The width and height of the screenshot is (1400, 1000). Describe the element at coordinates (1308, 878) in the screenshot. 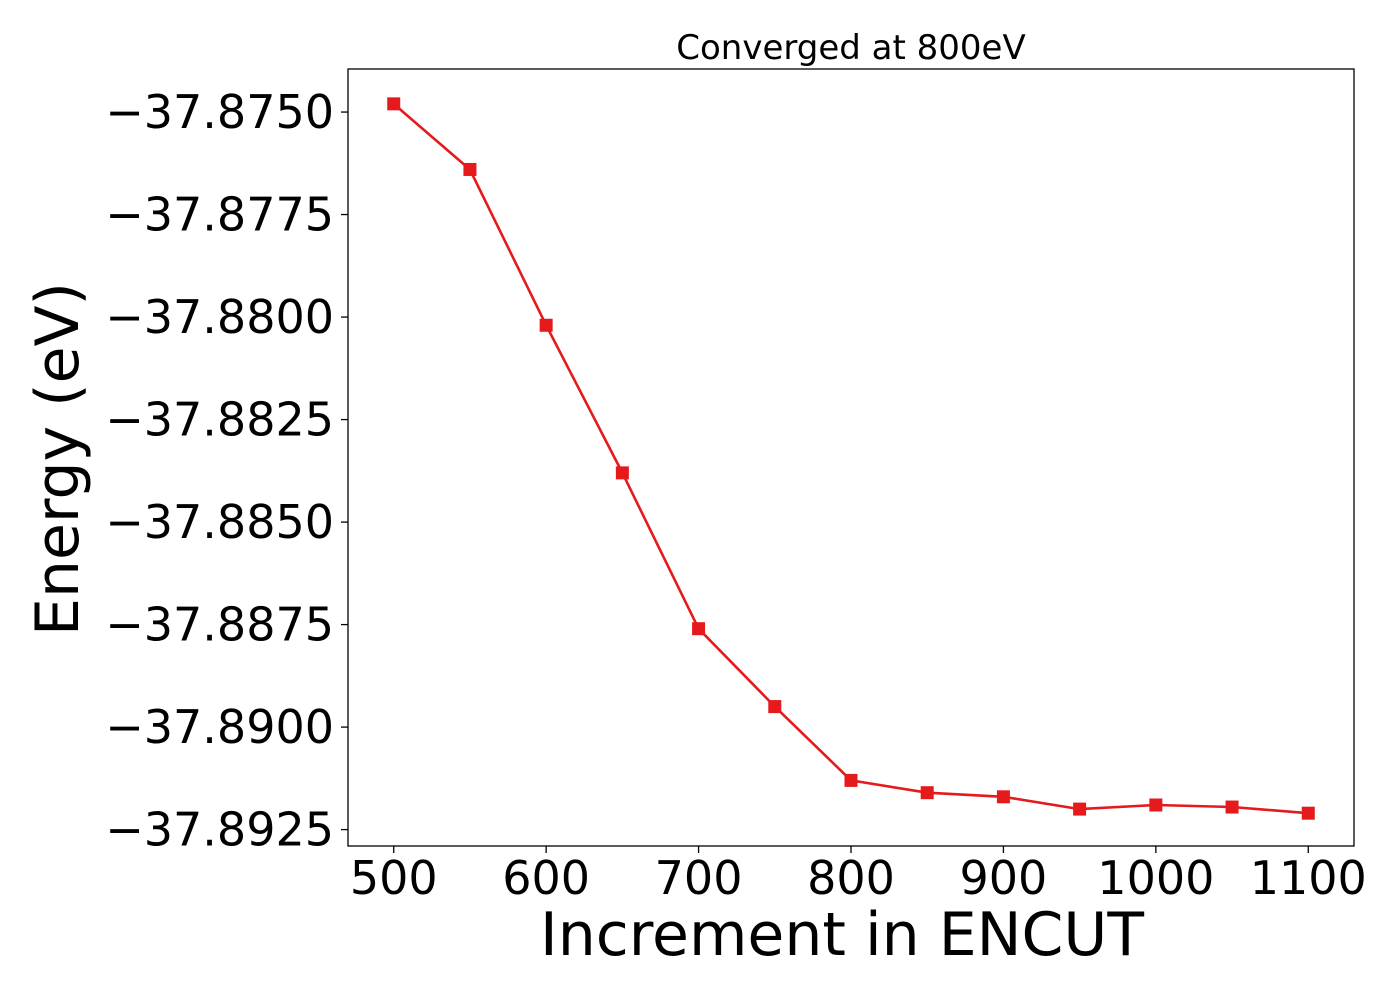

I see `x-tick-label: 1100` at that location.